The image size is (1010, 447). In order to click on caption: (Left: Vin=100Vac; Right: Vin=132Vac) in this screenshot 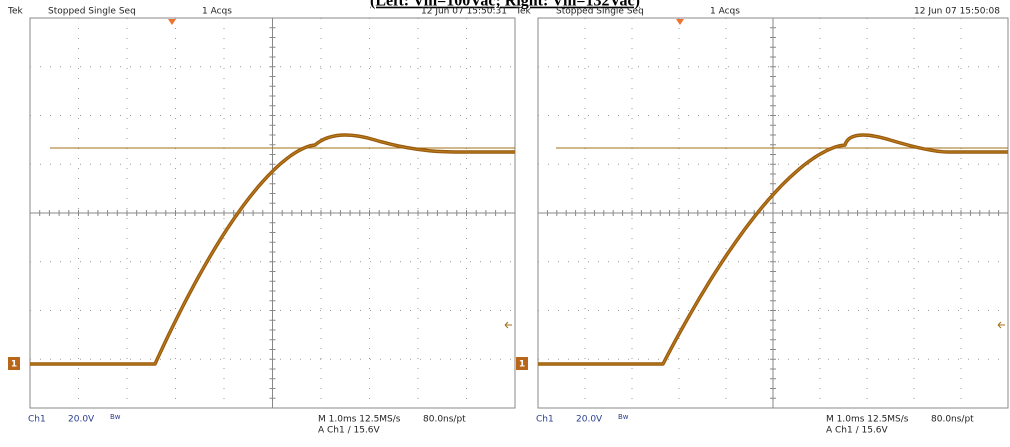, I will do `click(505, 5)`.